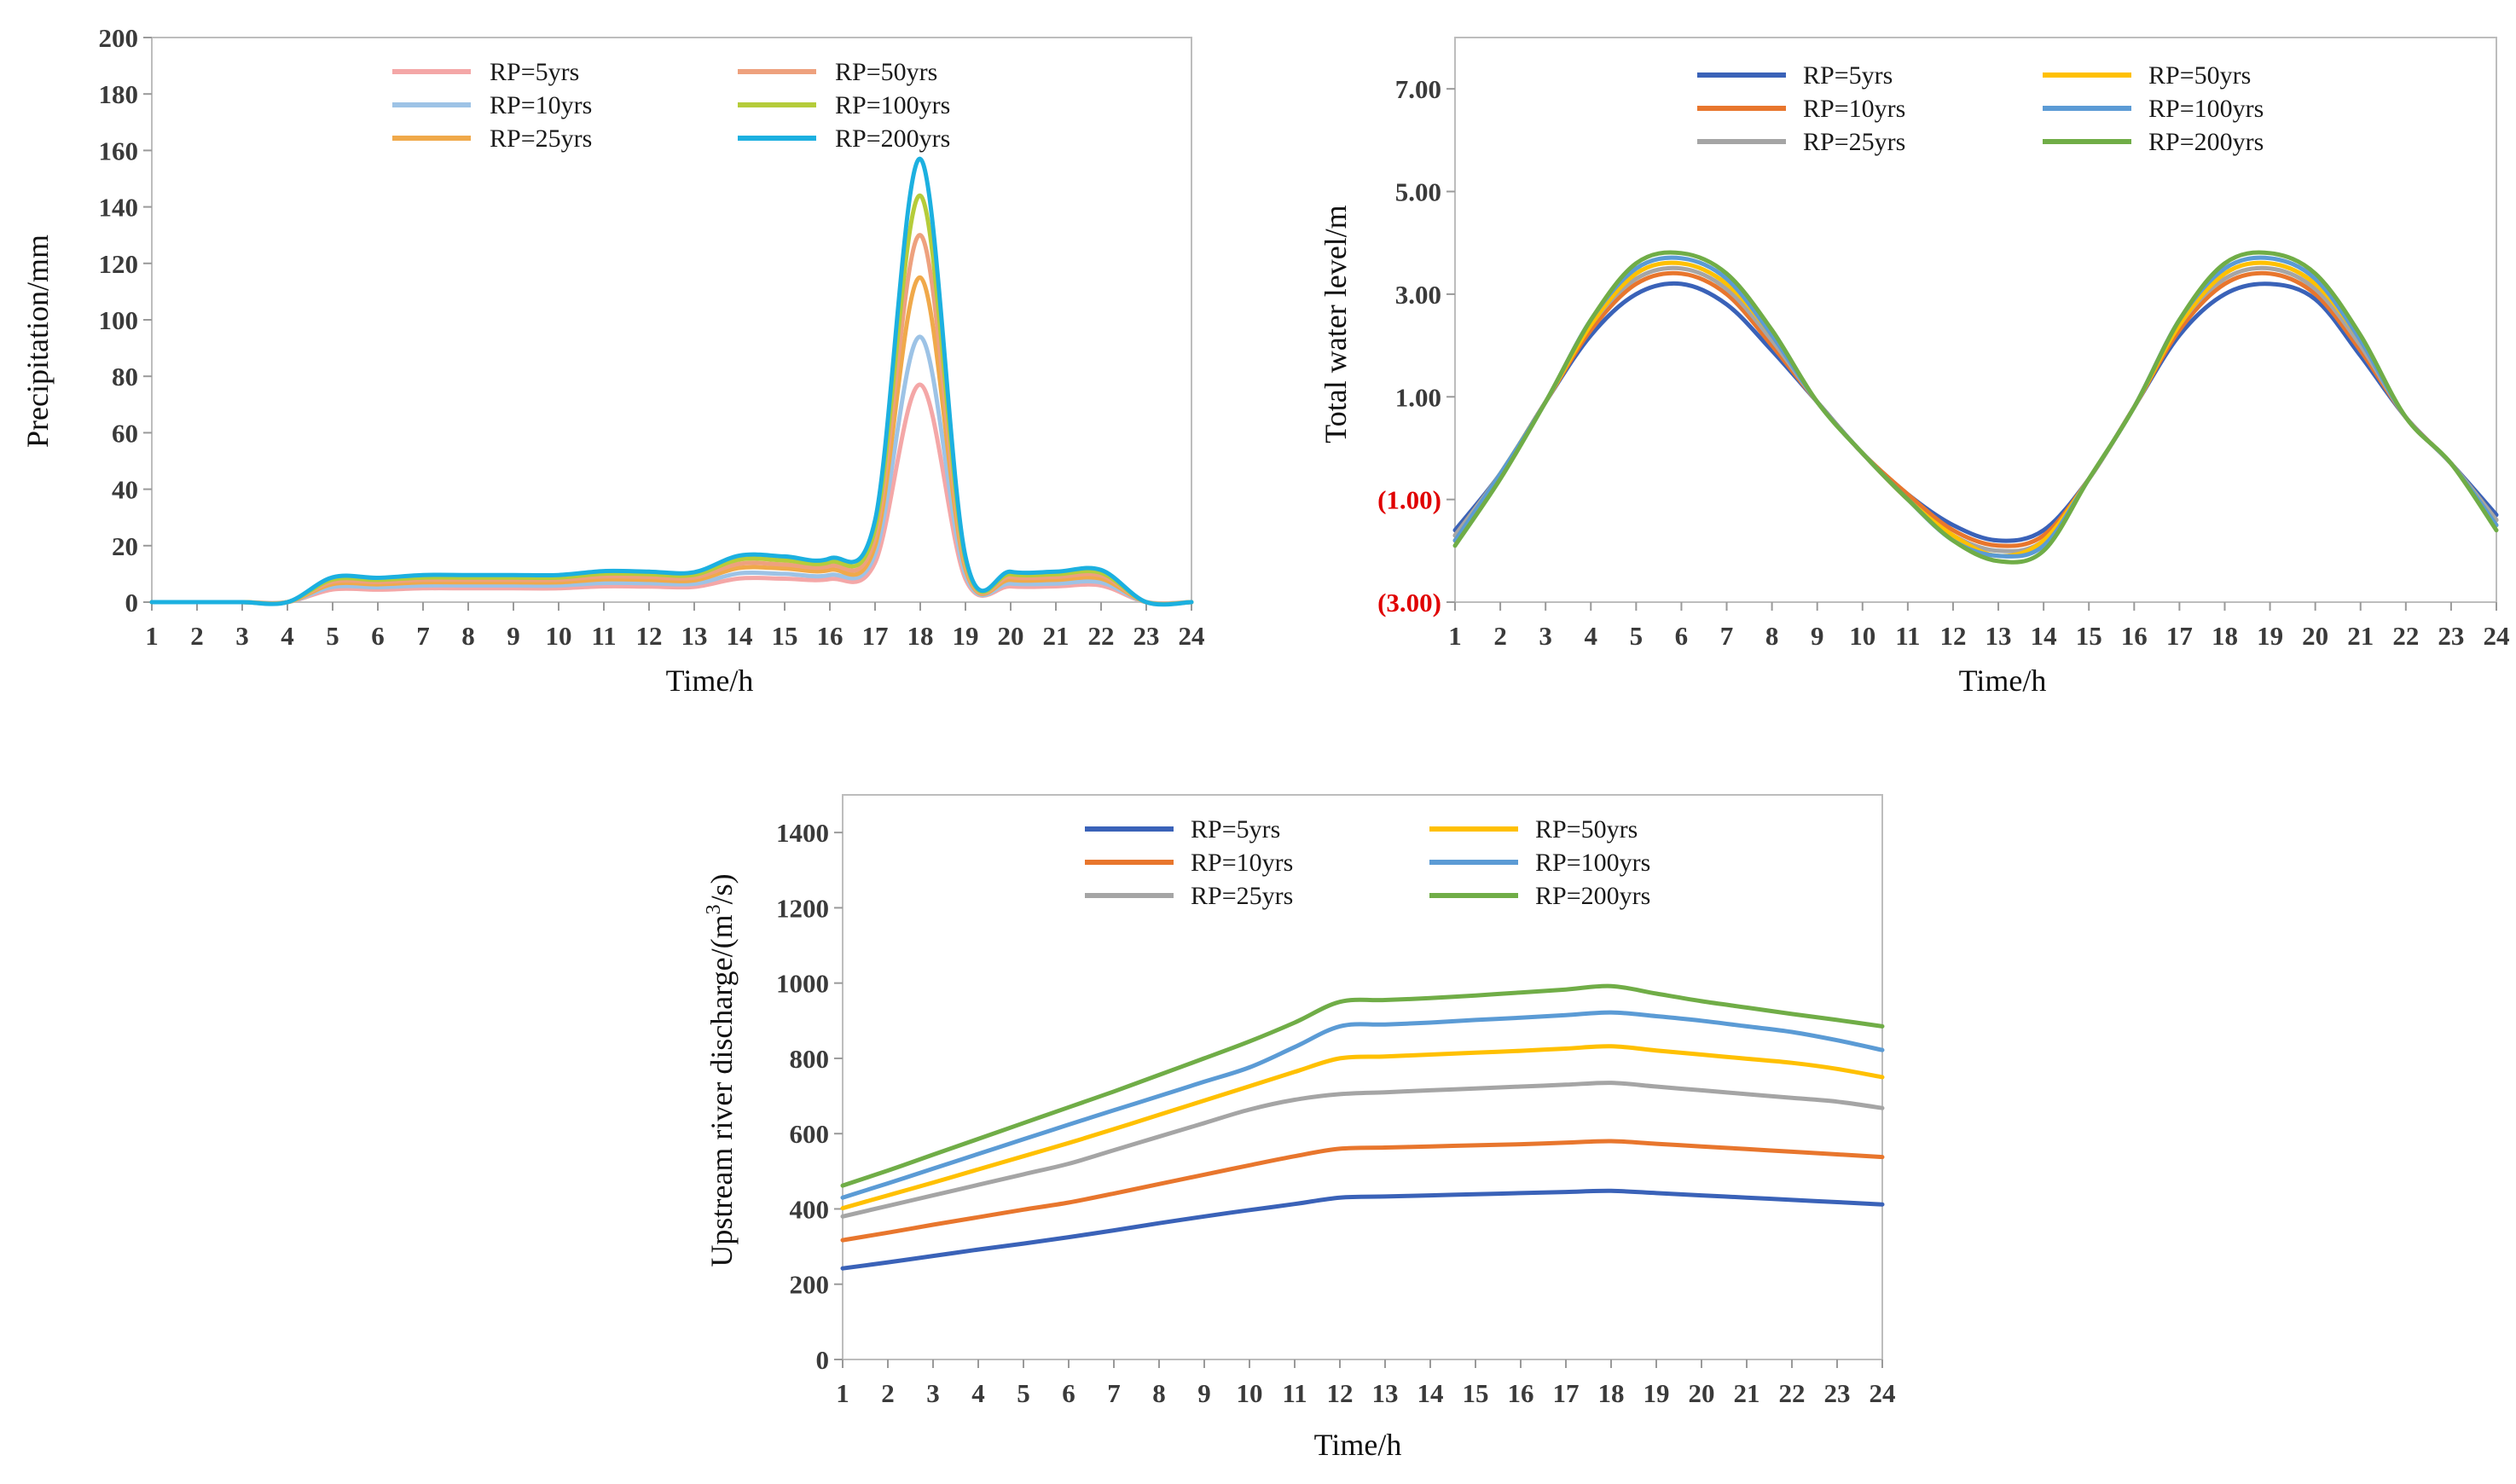  Describe the element at coordinates (1545, 636) in the screenshot. I see `x-tick-label: 3` at that location.